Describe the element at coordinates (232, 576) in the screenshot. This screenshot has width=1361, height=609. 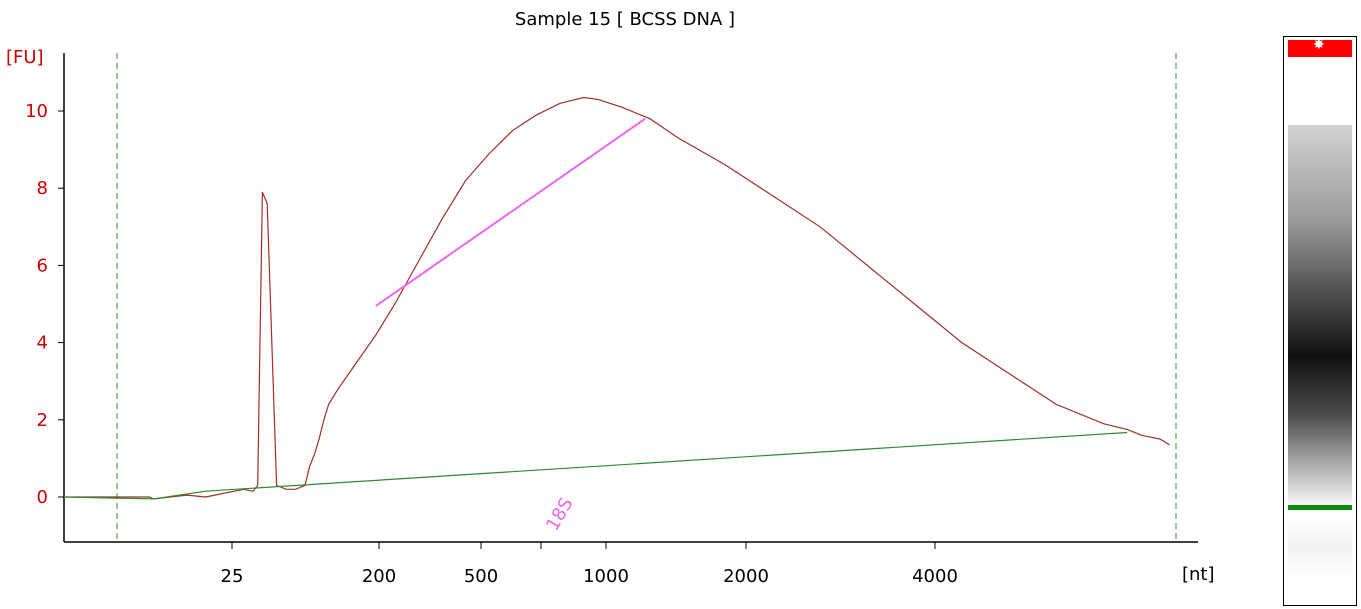
I see `x-tick-label: 25` at that location.